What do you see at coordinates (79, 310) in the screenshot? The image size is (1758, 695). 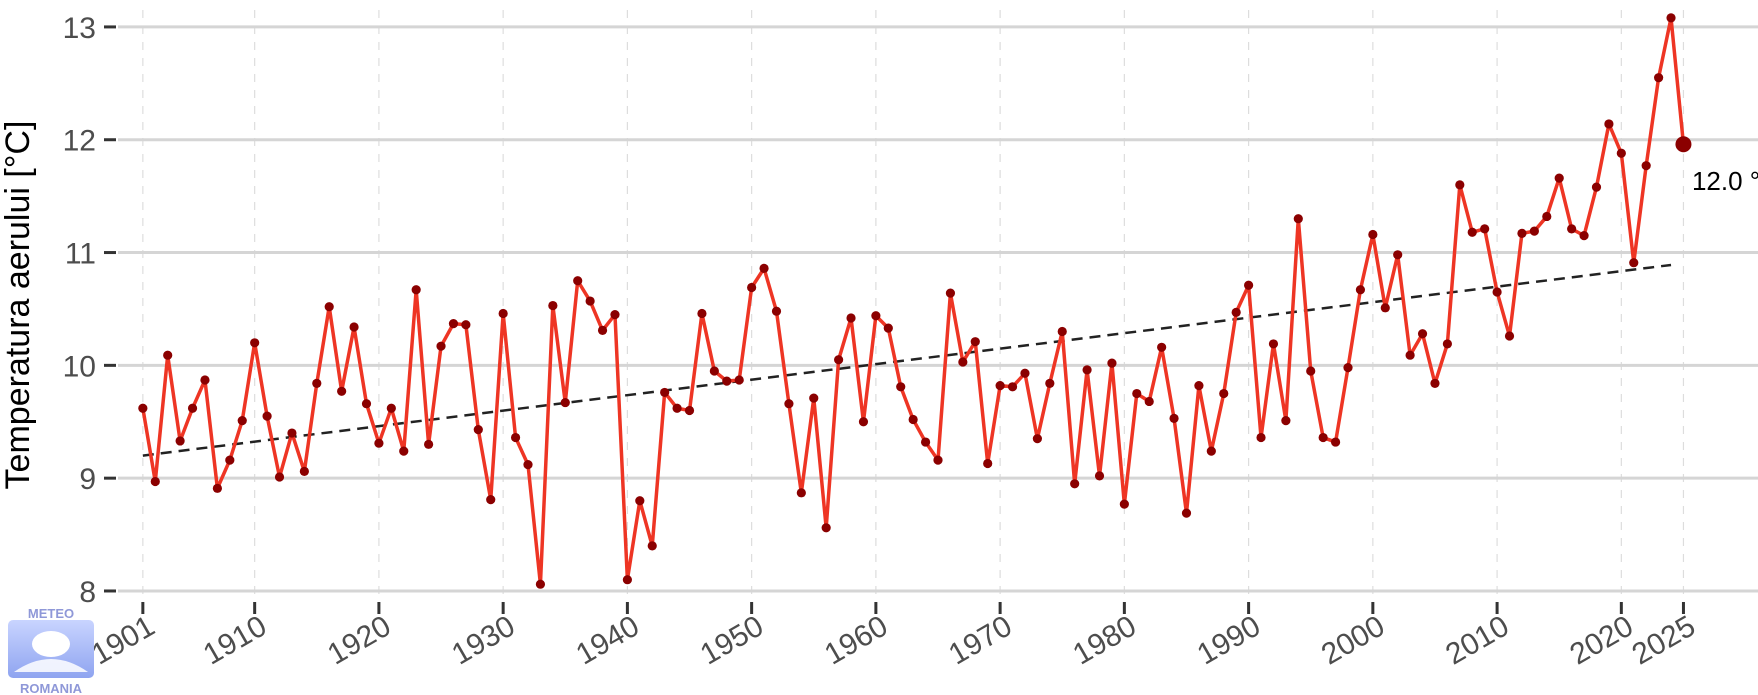 I see `y-tick-labels: 8 9 10 11 12 13` at bounding box center [79, 310].